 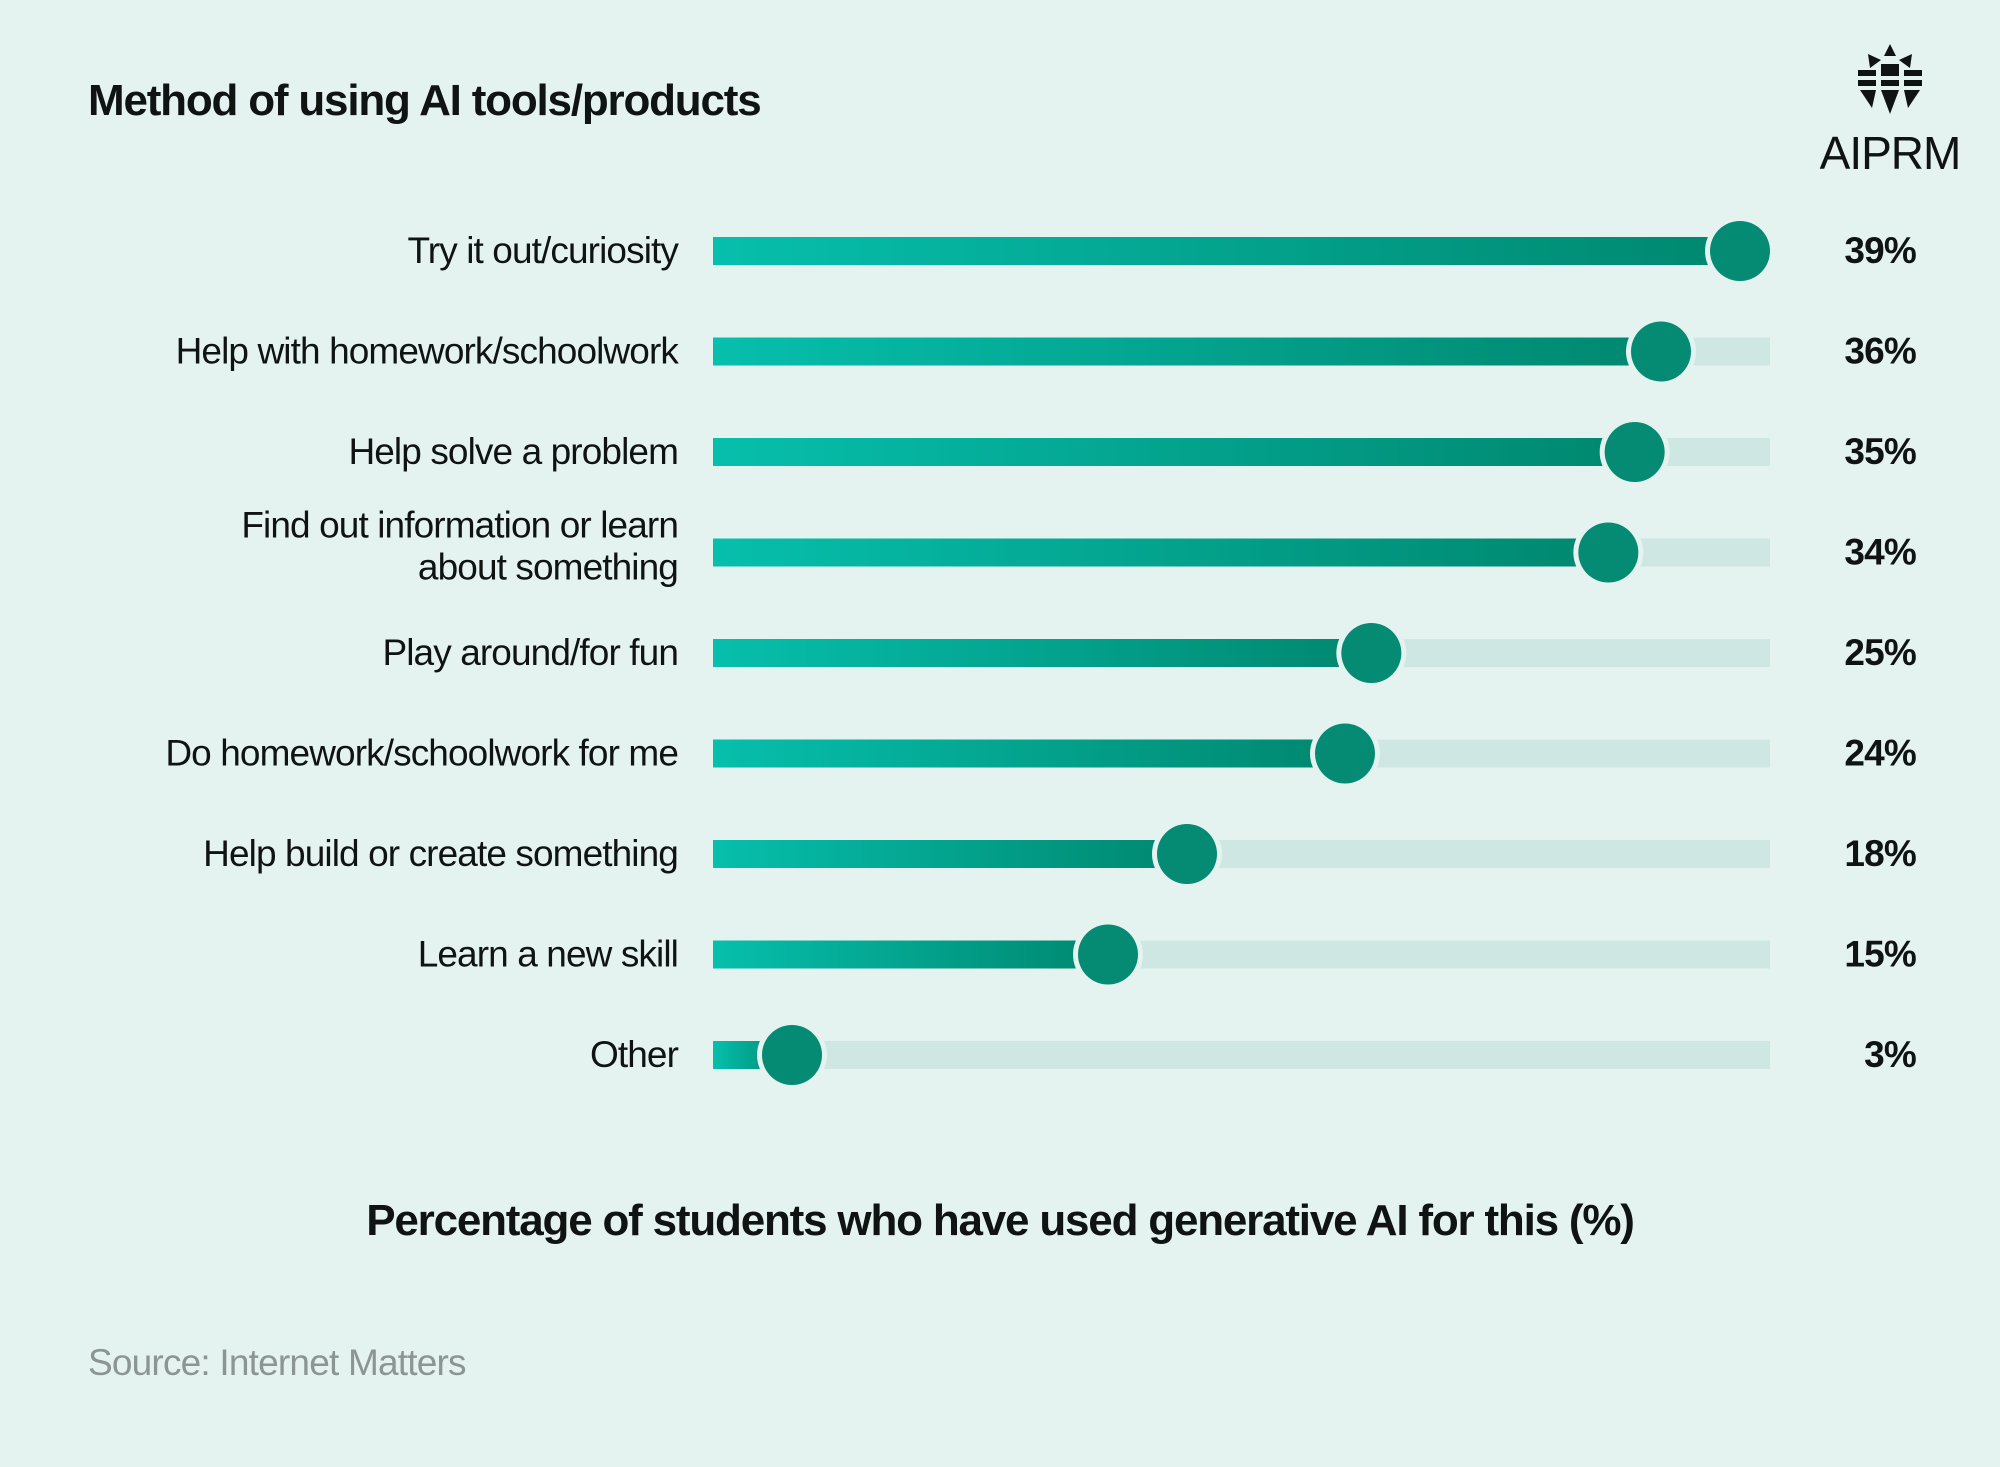 What do you see at coordinates (1890, 1054) in the screenshot?
I see `value-label: 3%` at bounding box center [1890, 1054].